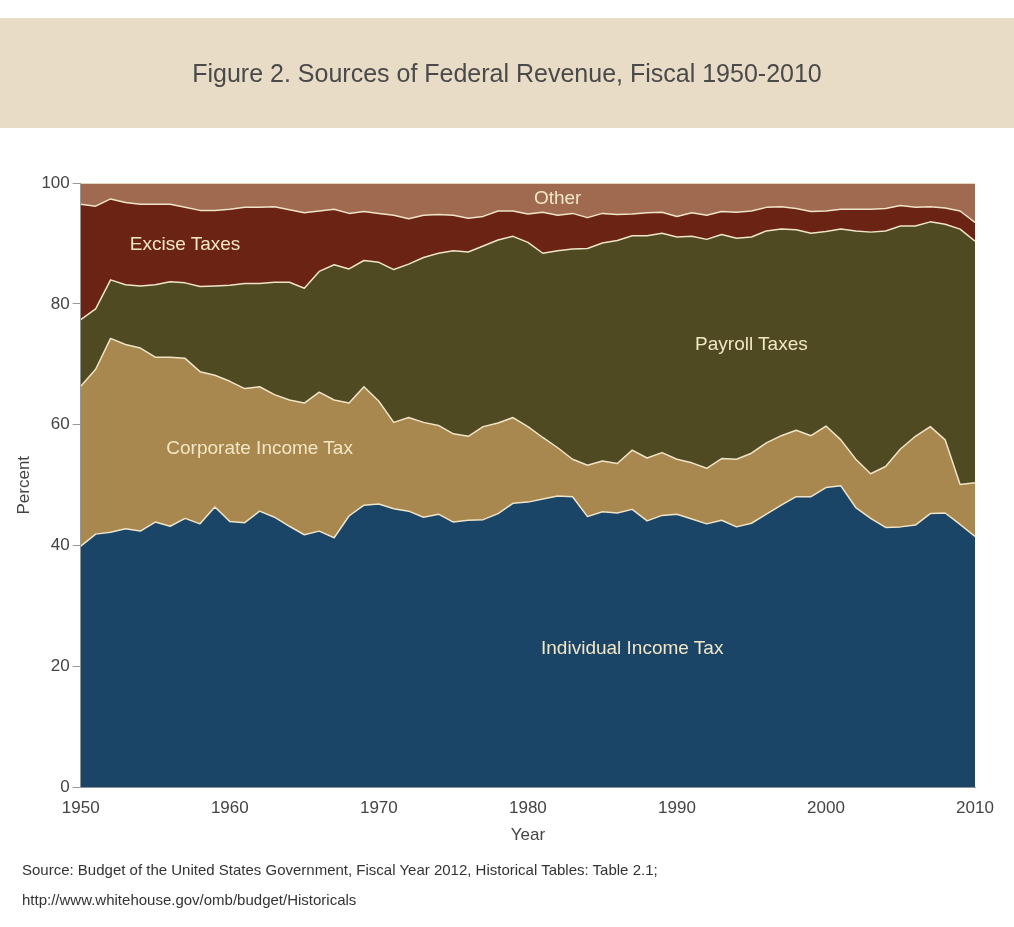 The width and height of the screenshot is (1014, 927). I want to click on series-label: Excise Taxes, so click(185, 244).